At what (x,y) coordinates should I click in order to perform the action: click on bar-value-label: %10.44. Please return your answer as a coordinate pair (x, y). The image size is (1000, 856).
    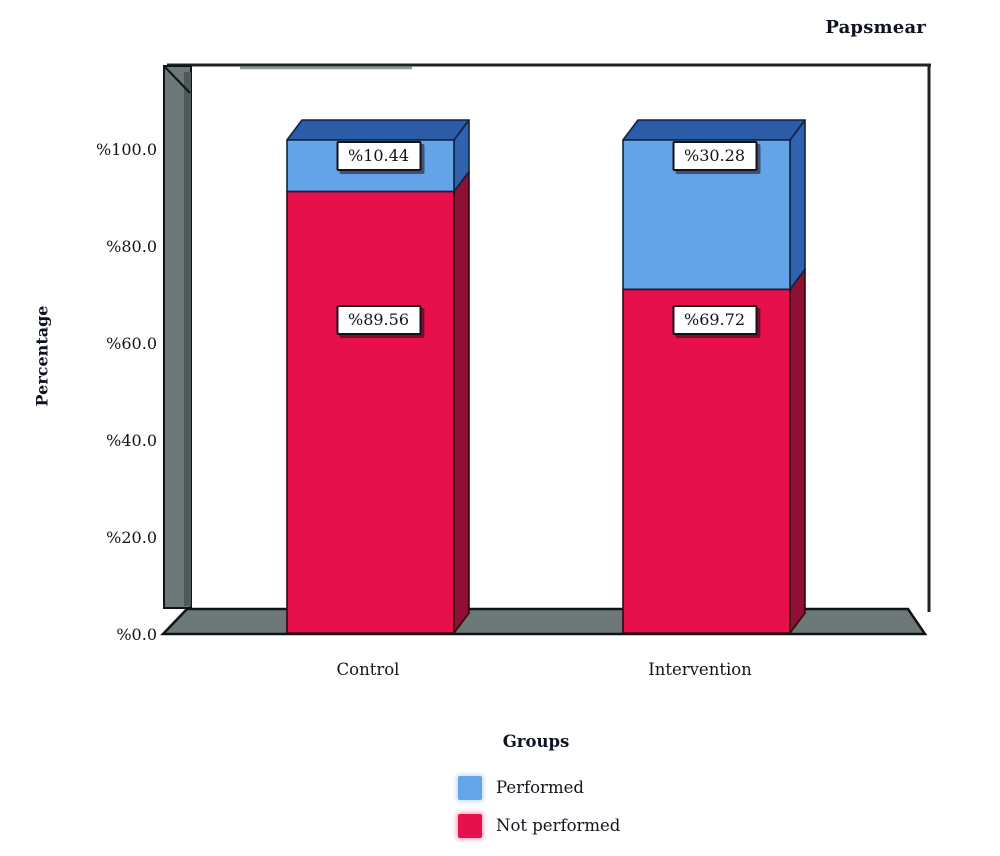
    Looking at the image, I should click on (378, 156).